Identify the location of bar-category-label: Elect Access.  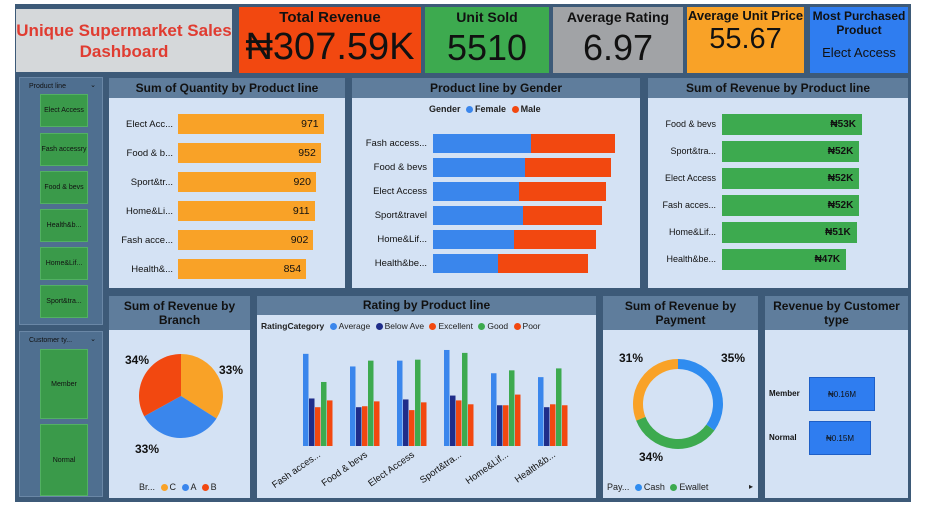
(690, 178).